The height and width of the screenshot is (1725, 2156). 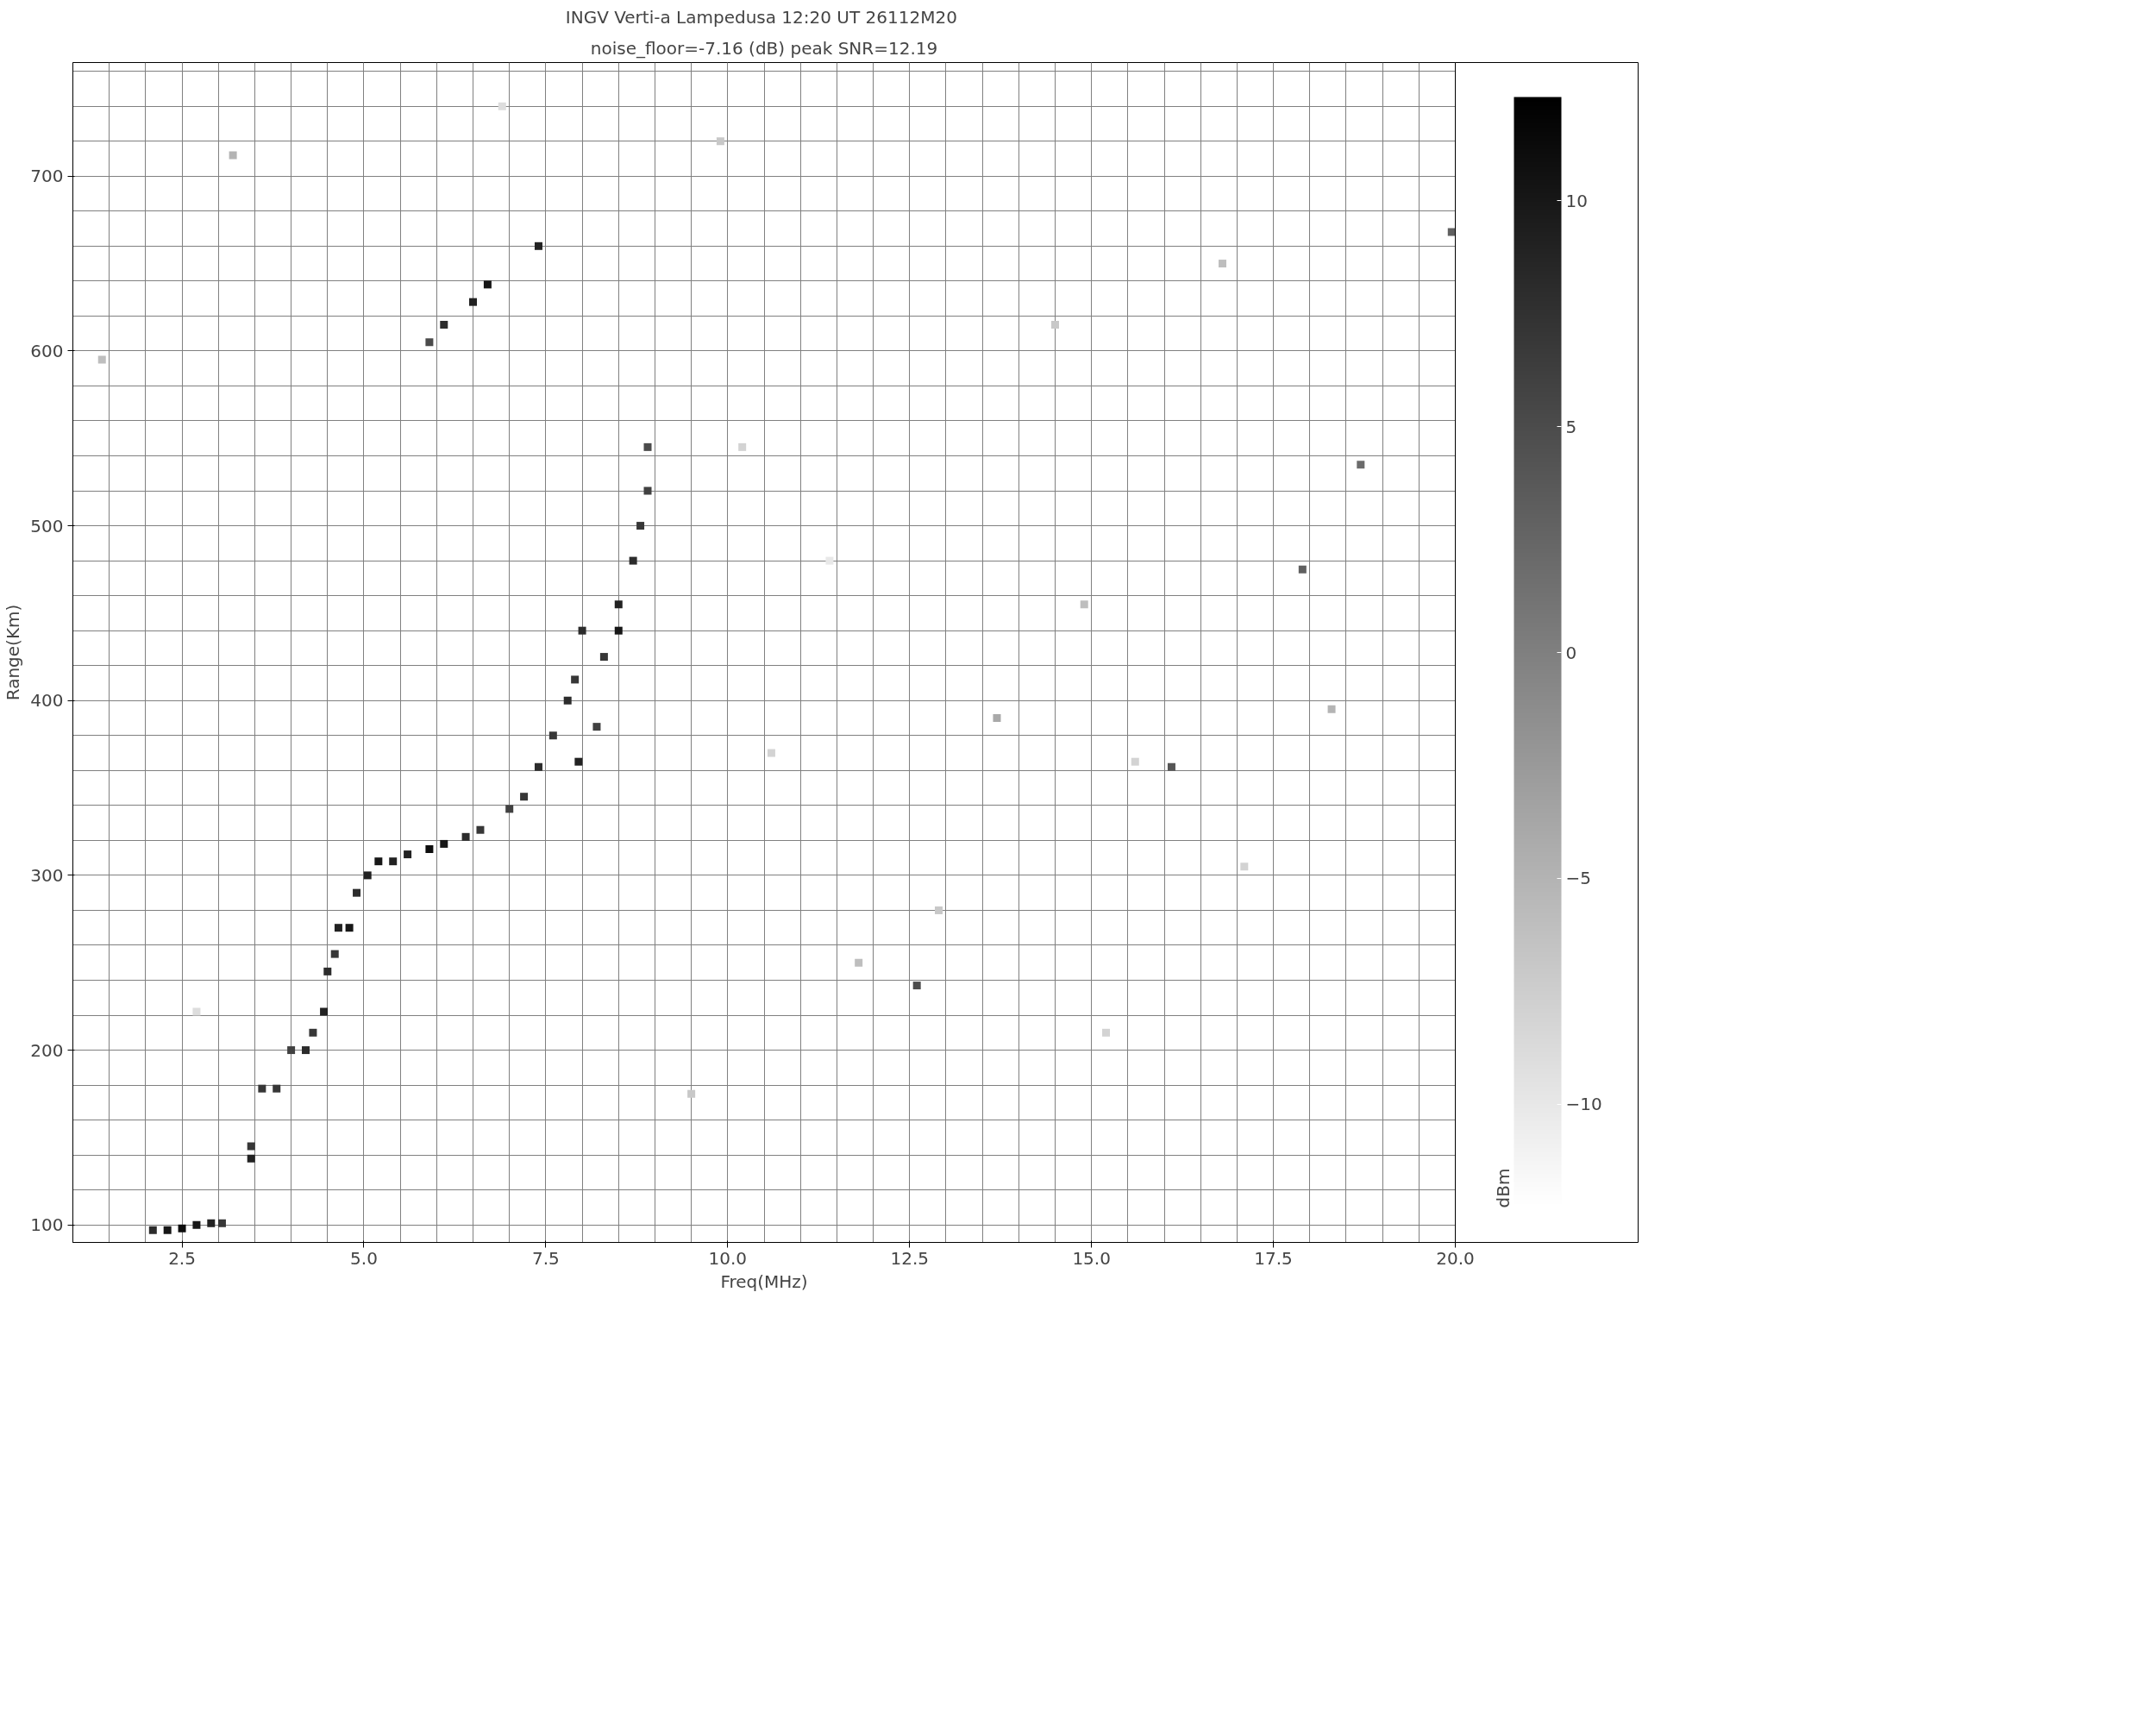 I want to click on x-tick-label: 2.5, so click(x=182, y=1258).